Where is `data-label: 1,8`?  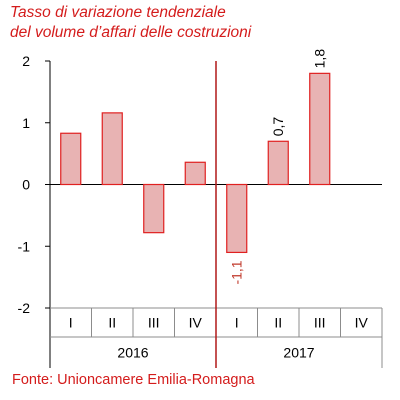 data-label: 1,8 is located at coordinates (320, 59).